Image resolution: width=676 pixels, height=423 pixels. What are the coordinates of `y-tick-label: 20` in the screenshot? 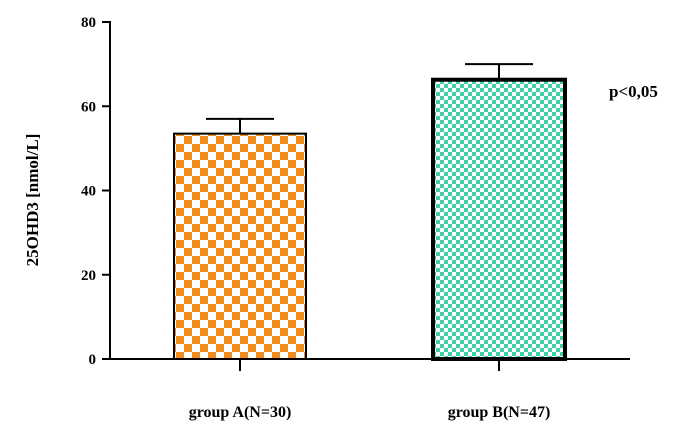 It's located at (88, 276).